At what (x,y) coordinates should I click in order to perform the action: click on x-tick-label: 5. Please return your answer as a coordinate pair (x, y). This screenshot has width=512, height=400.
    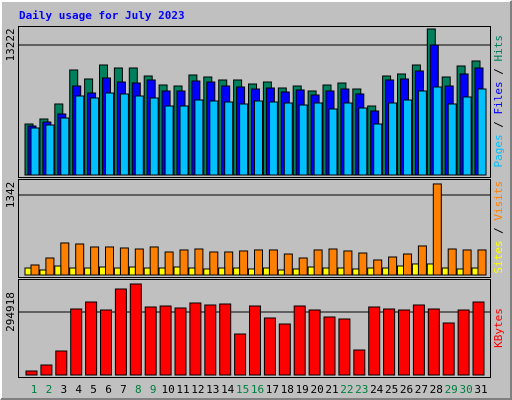
    Looking at the image, I should click on (93, 389).